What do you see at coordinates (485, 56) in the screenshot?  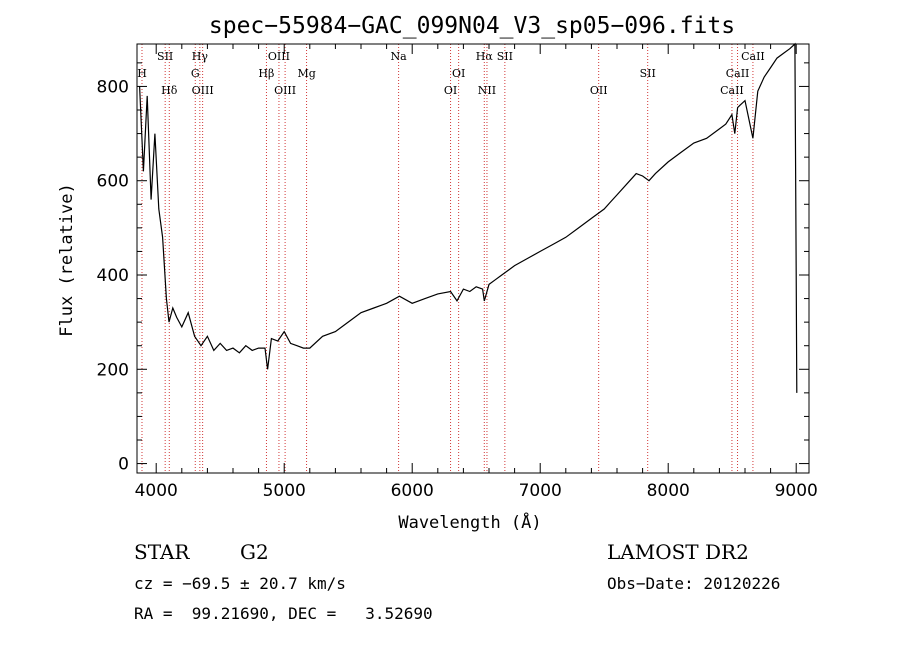 I see `line-marker-label: Hα` at bounding box center [485, 56].